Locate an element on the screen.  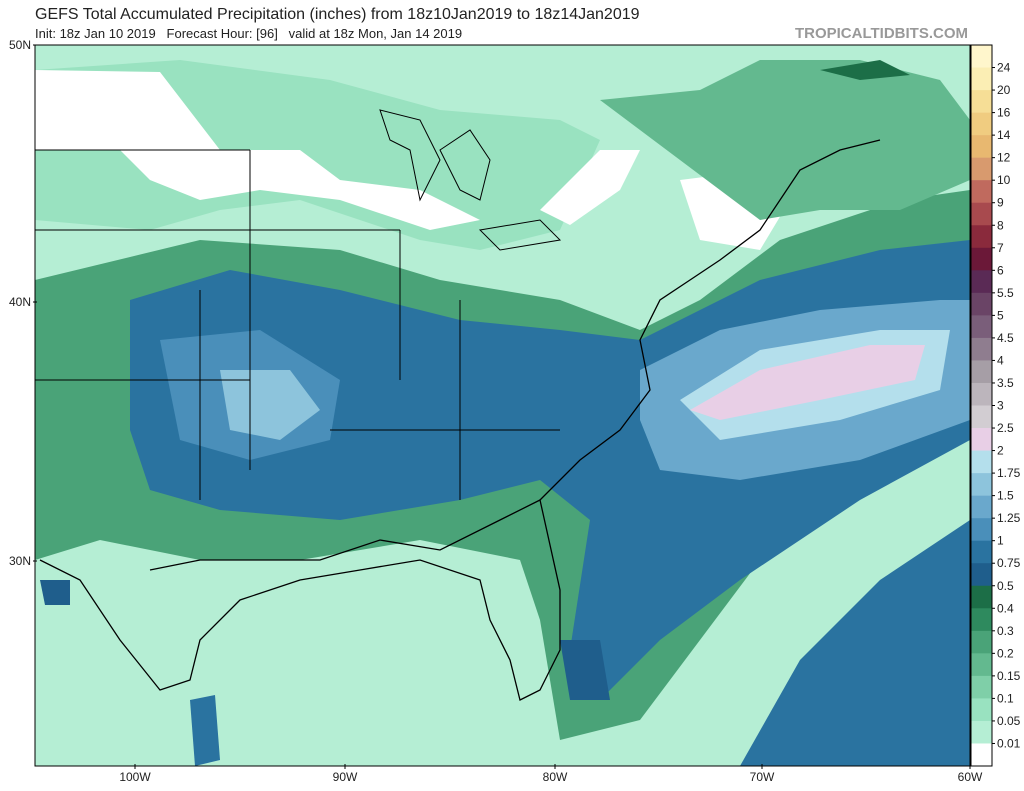
colorbar-label: 0.4 is located at coordinates (1005, 608).